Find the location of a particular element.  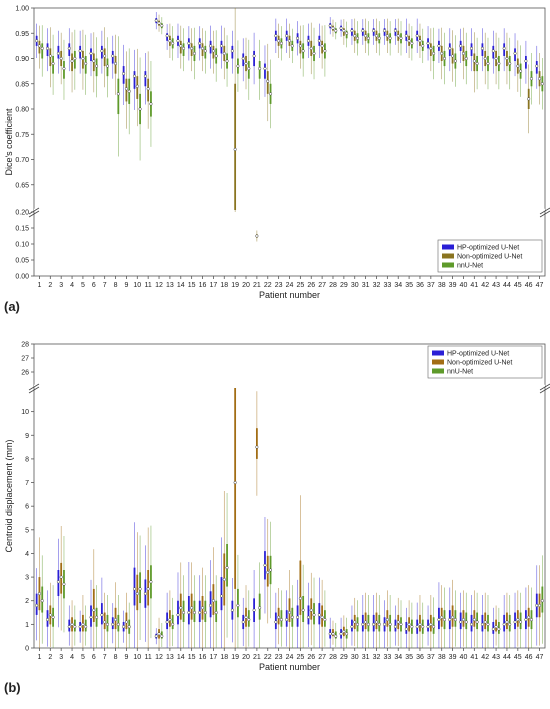

x-tick-label: 23 is located at coordinates (279, 657).